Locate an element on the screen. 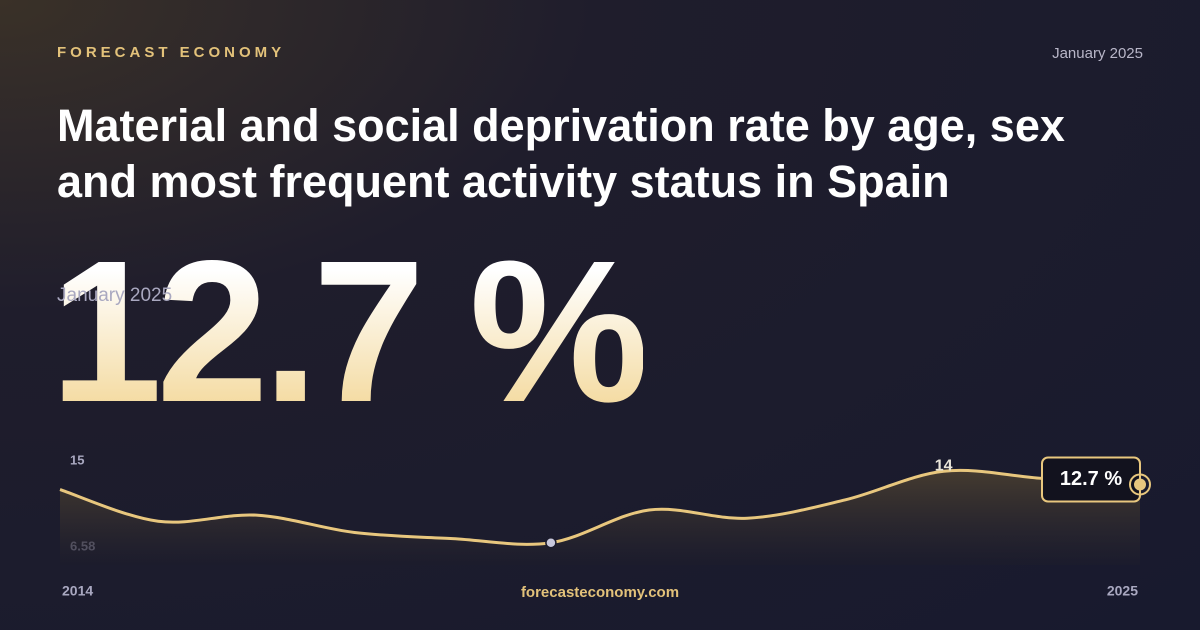  value-label: 14 is located at coordinates (944, 465).